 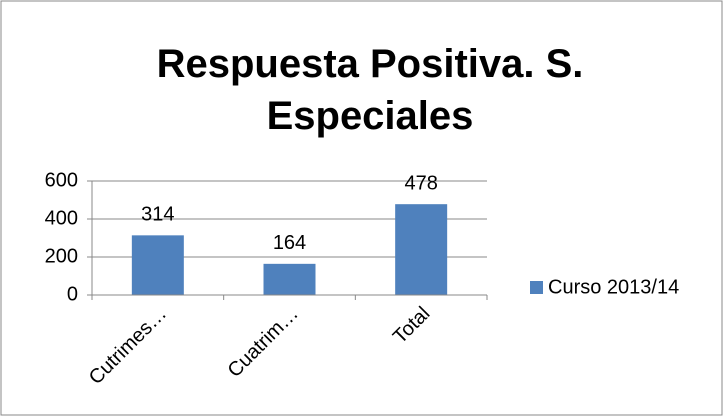 I want to click on data-label: 478, so click(x=420, y=183).